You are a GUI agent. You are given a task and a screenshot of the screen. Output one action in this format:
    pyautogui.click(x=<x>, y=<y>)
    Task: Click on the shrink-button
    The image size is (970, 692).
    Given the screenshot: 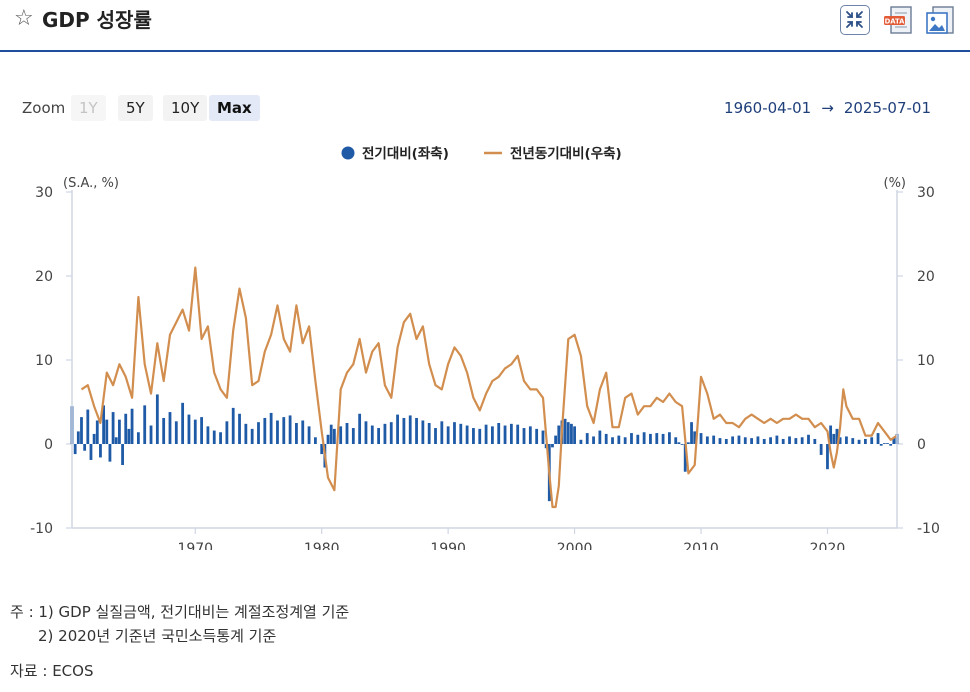 What is the action you would take?
    pyautogui.click(x=855, y=20)
    